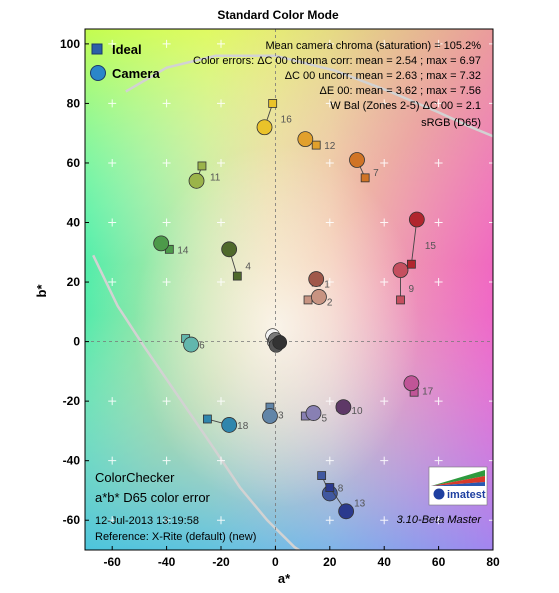  What do you see at coordinates (127, 49) in the screenshot?
I see `legend-ideal-label: Ideal` at bounding box center [127, 49].